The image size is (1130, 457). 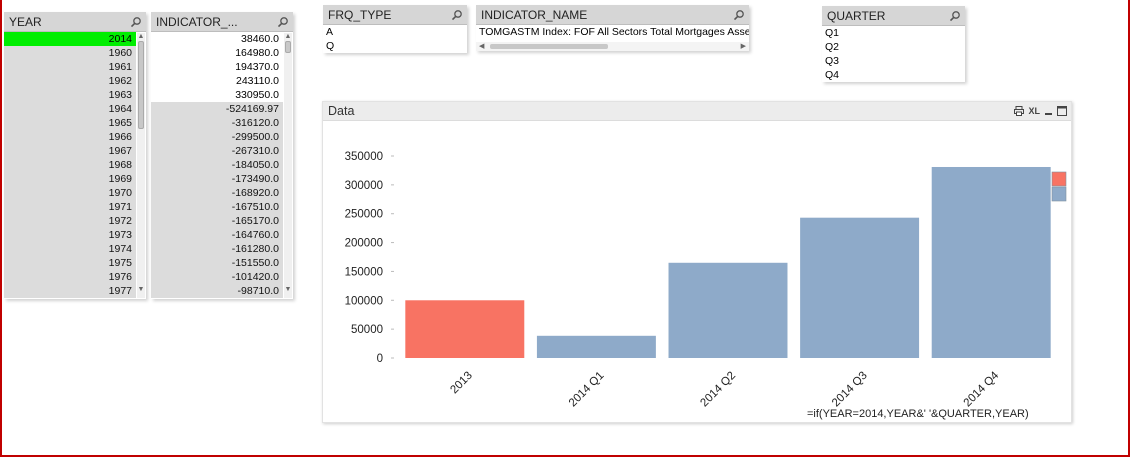 I want to click on quarter-listbox: QUARTER Q1 Q2 Q3 Q4, so click(x=893, y=44).